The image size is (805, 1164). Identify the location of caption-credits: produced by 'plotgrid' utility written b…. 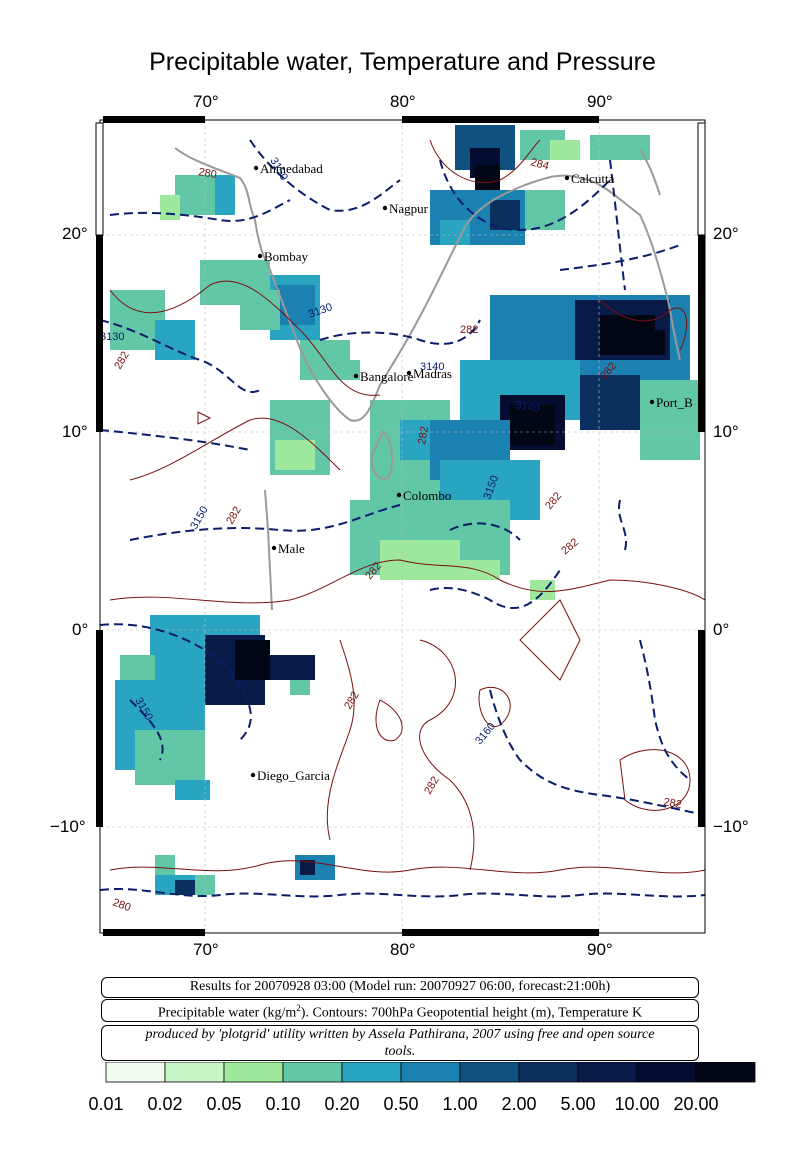
(400, 1043).